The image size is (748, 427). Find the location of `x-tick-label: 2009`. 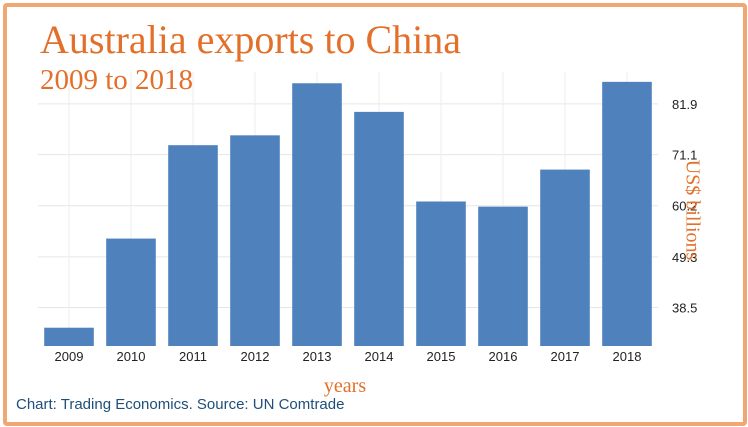

x-tick-label: 2009 is located at coordinates (69, 356).